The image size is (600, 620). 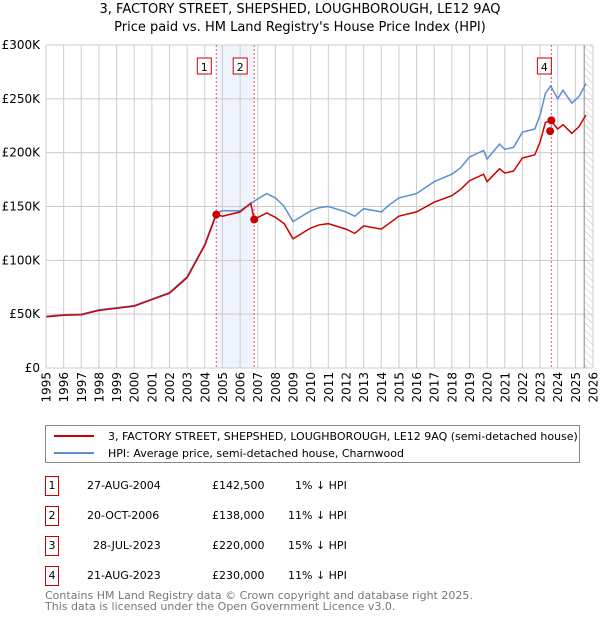 I want to click on sale-label: 4, so click(x=544, y=67).